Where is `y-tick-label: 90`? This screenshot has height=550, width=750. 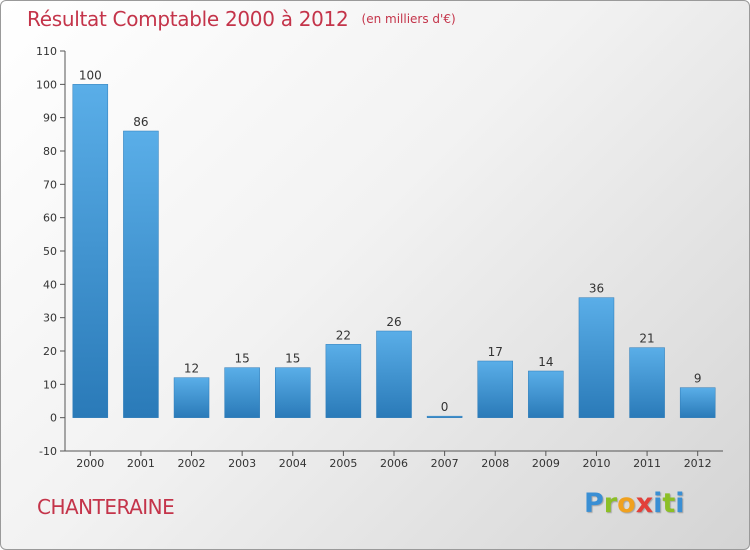
y-tick-label: 90 is located at coordinates (50, 118).